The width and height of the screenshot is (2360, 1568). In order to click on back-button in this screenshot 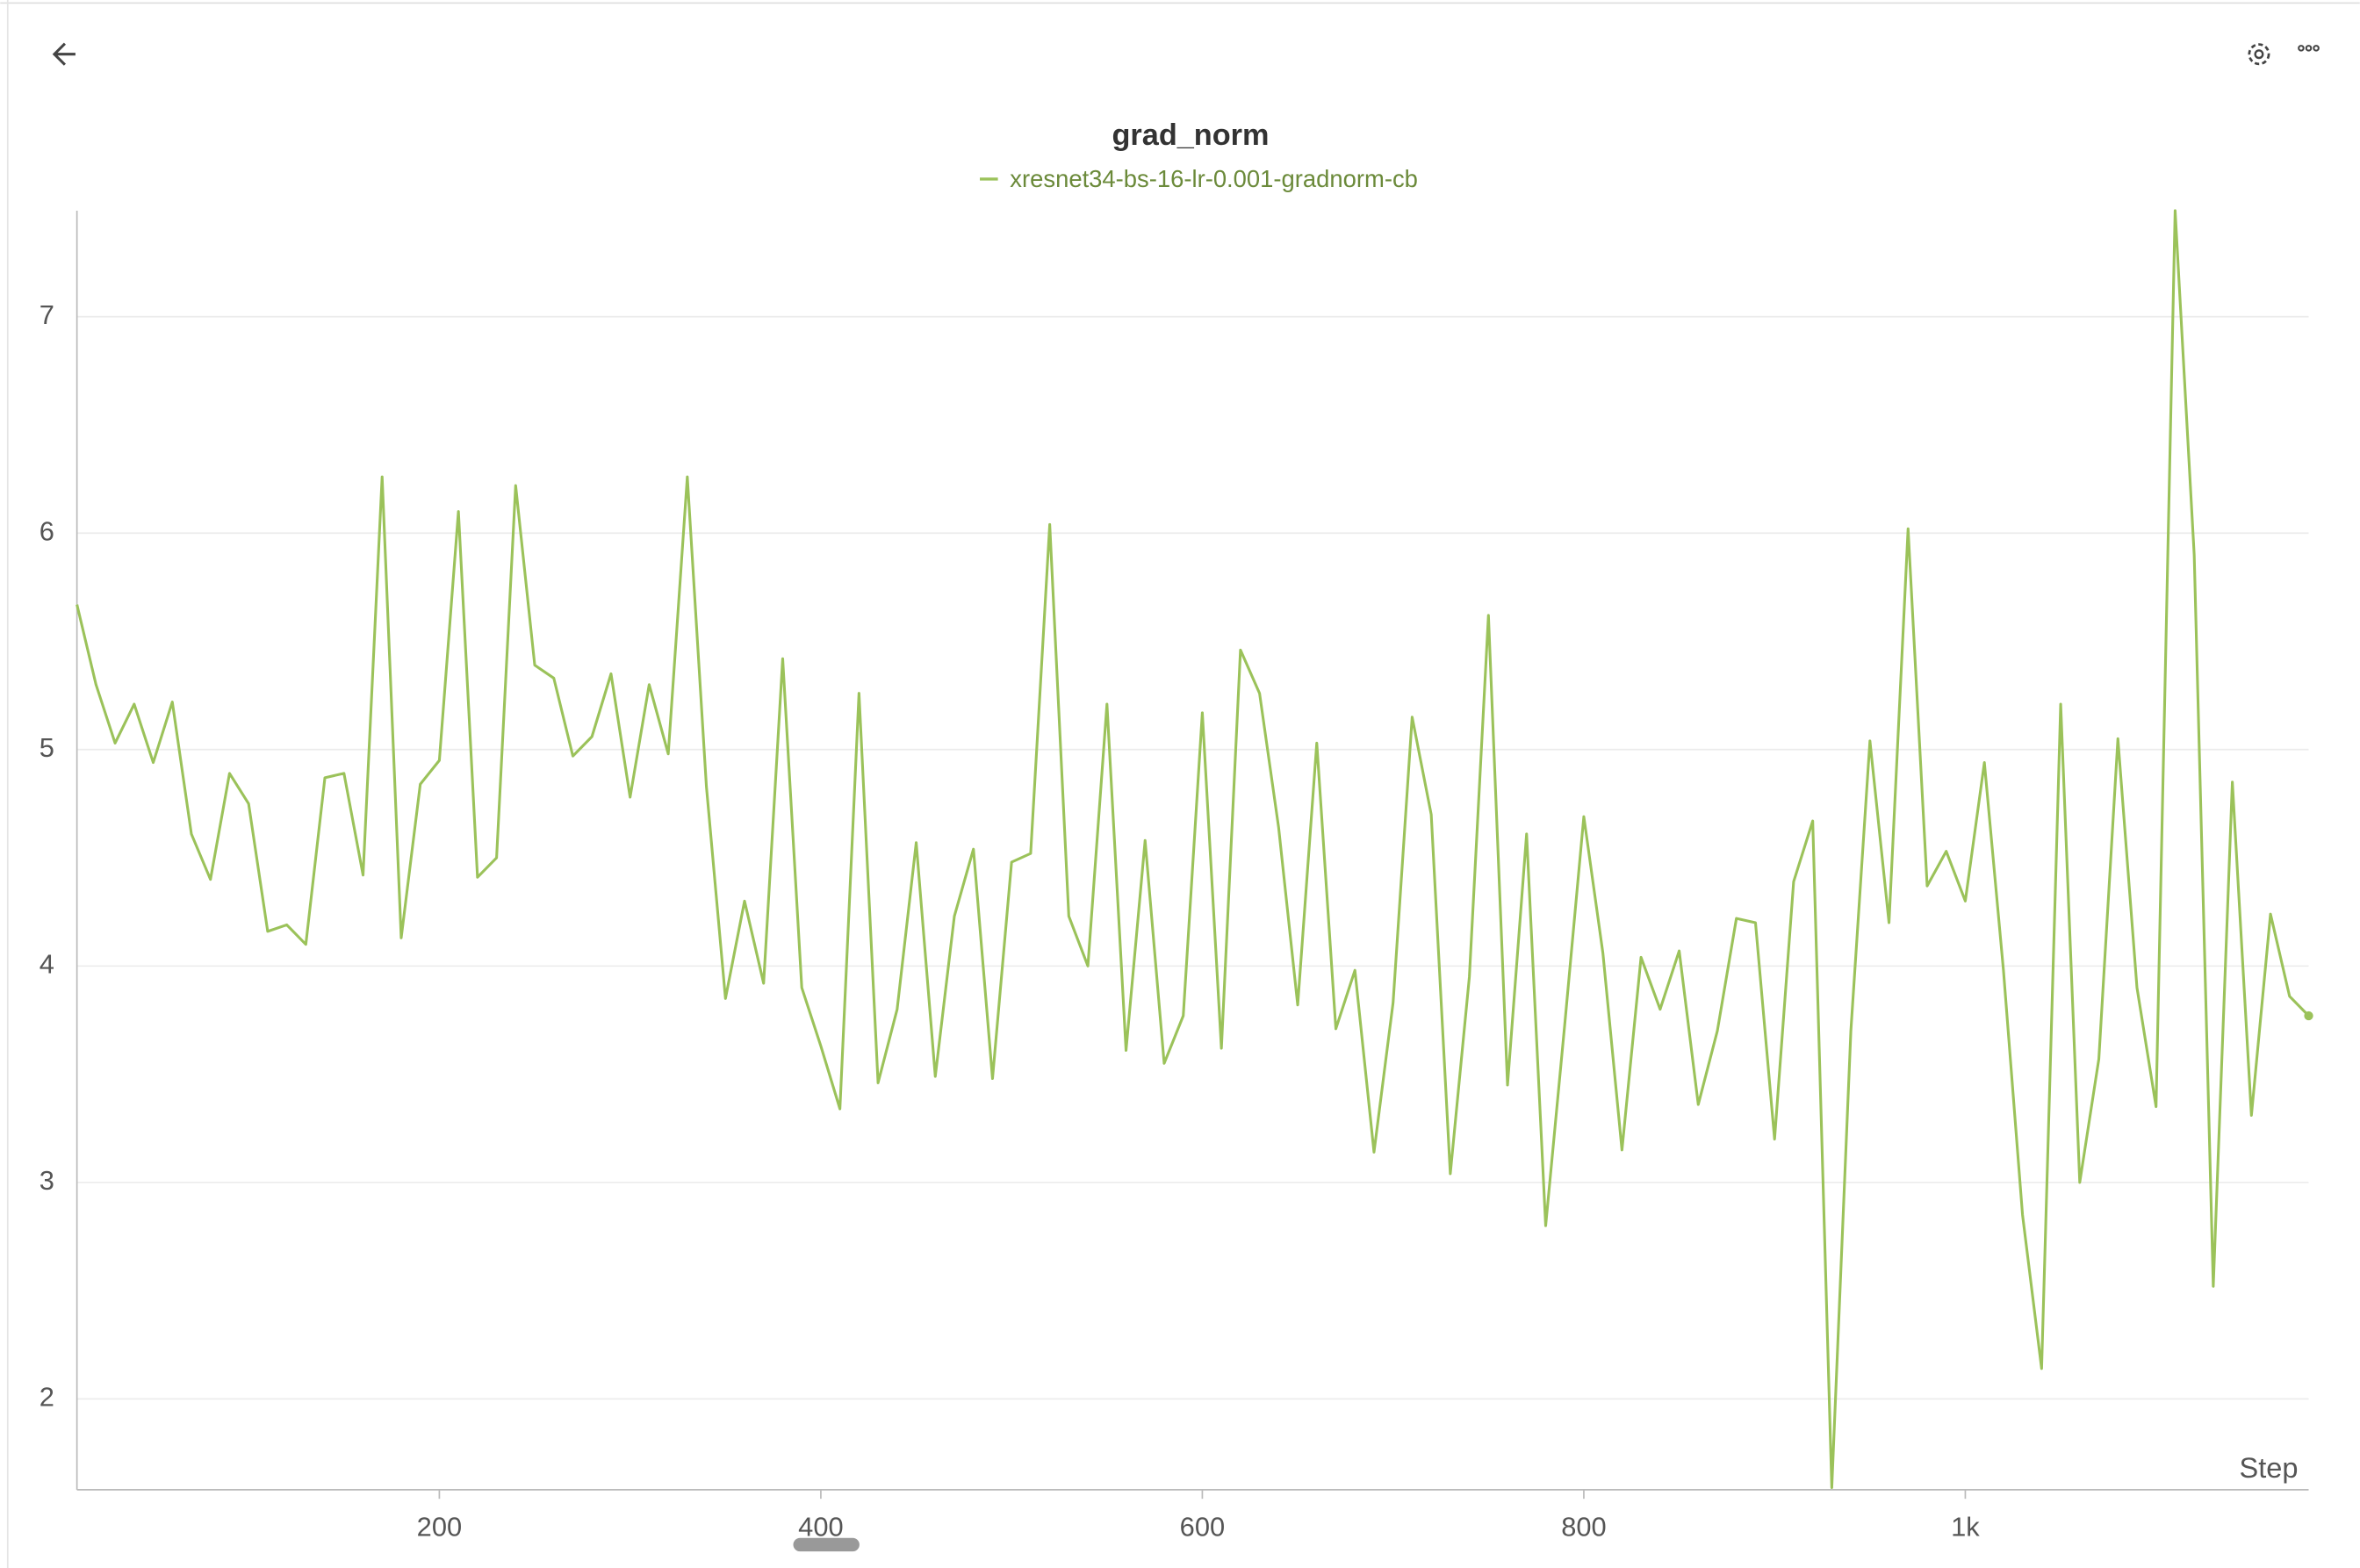, I will do `click(64, 54)`.